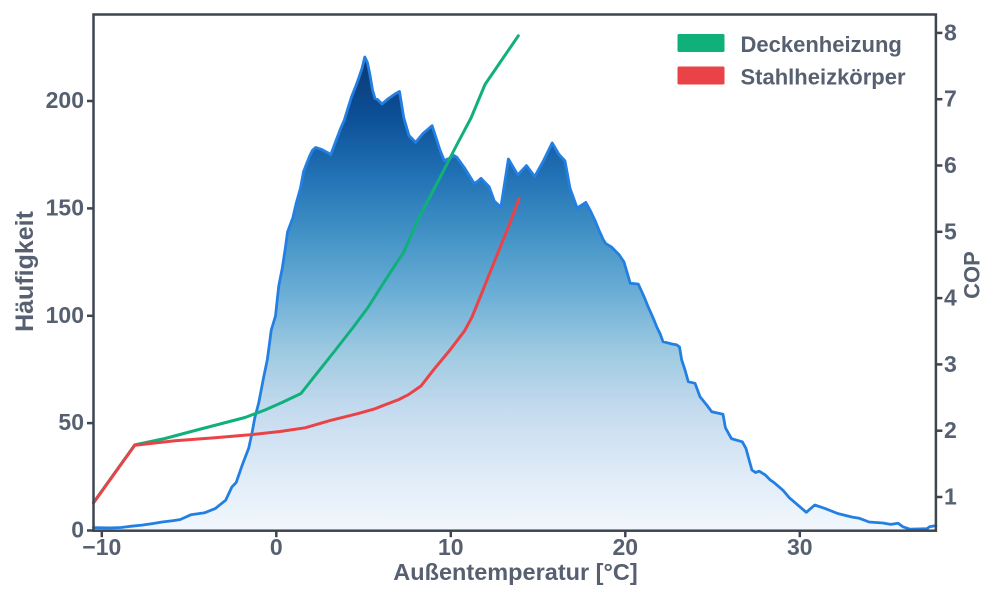  What do you see at coordinates (950, 430) in the screenshot?
I see `svg-text: 2` at bounding box center [950, 430].